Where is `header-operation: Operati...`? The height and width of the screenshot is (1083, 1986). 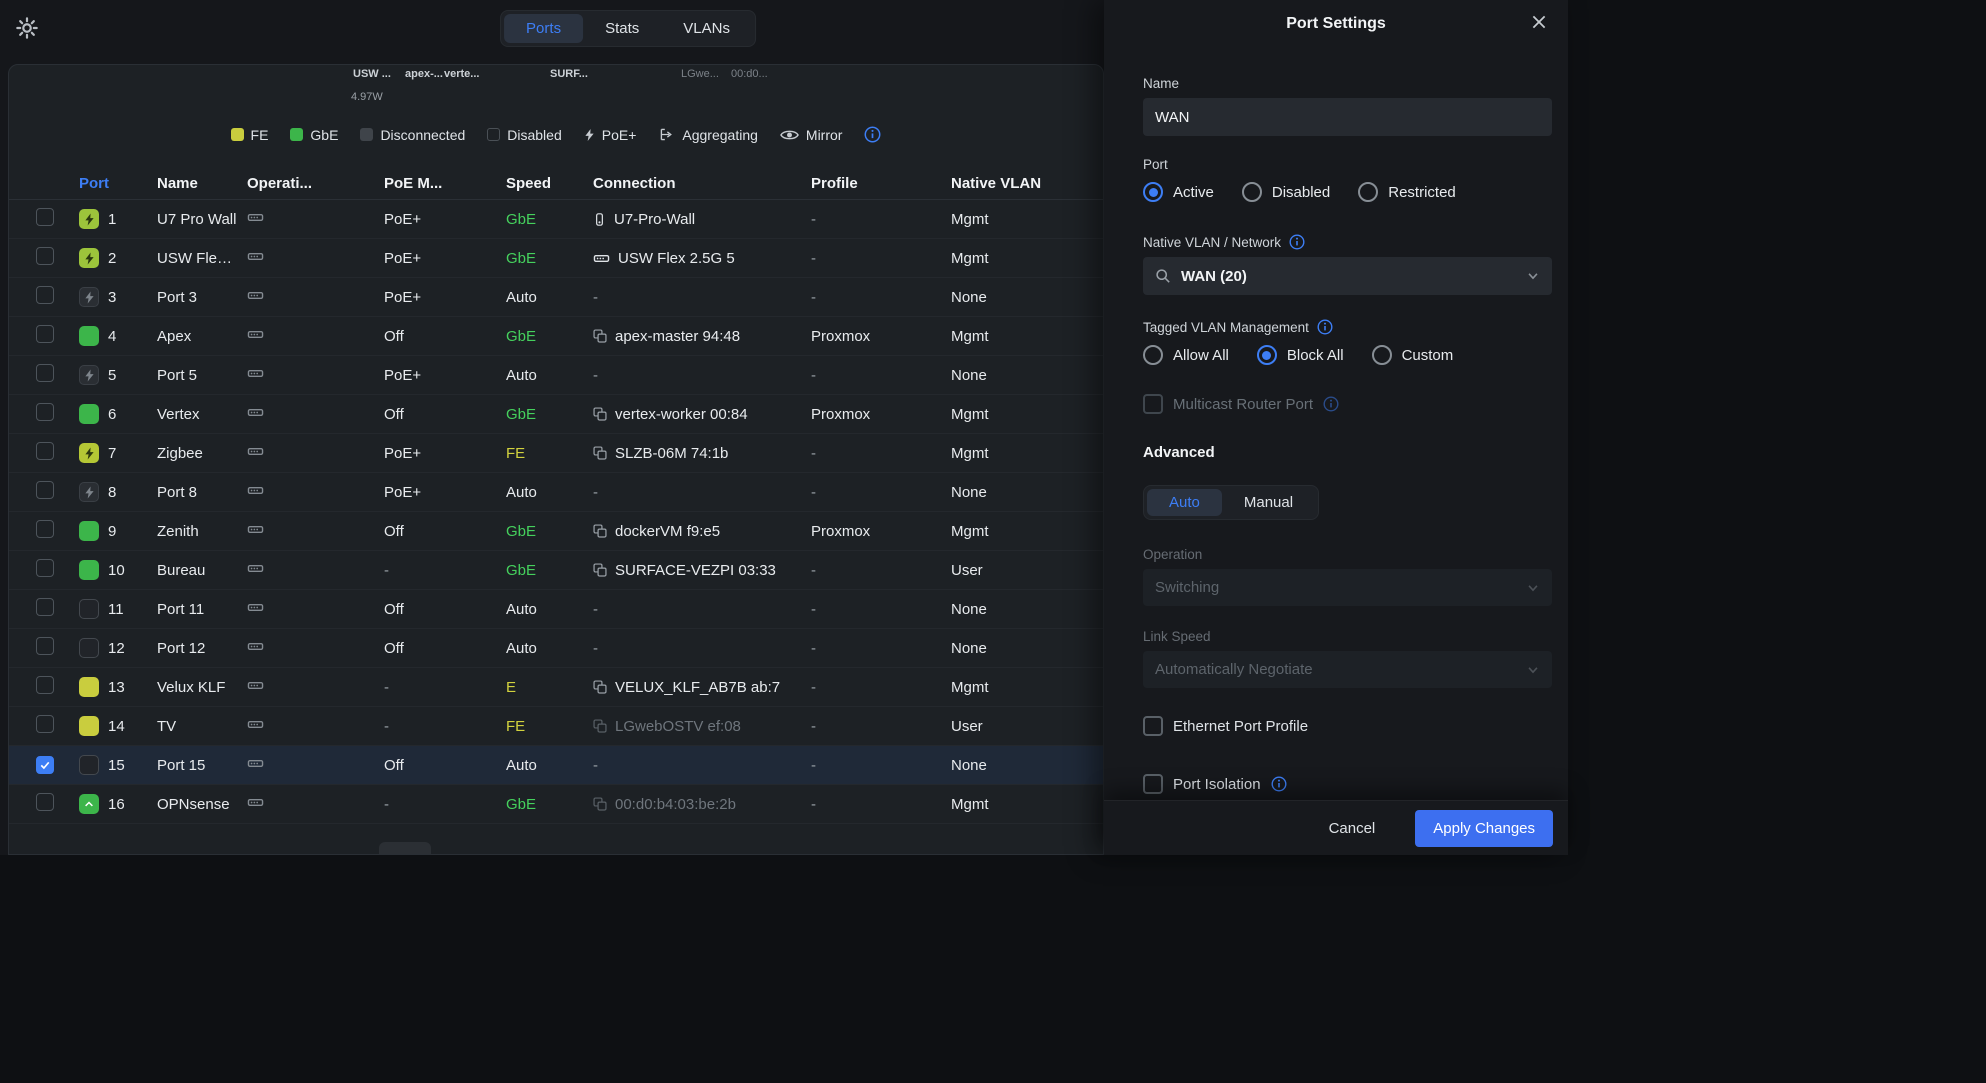
header-operation: Operati... is located at coordinates (280, 183).